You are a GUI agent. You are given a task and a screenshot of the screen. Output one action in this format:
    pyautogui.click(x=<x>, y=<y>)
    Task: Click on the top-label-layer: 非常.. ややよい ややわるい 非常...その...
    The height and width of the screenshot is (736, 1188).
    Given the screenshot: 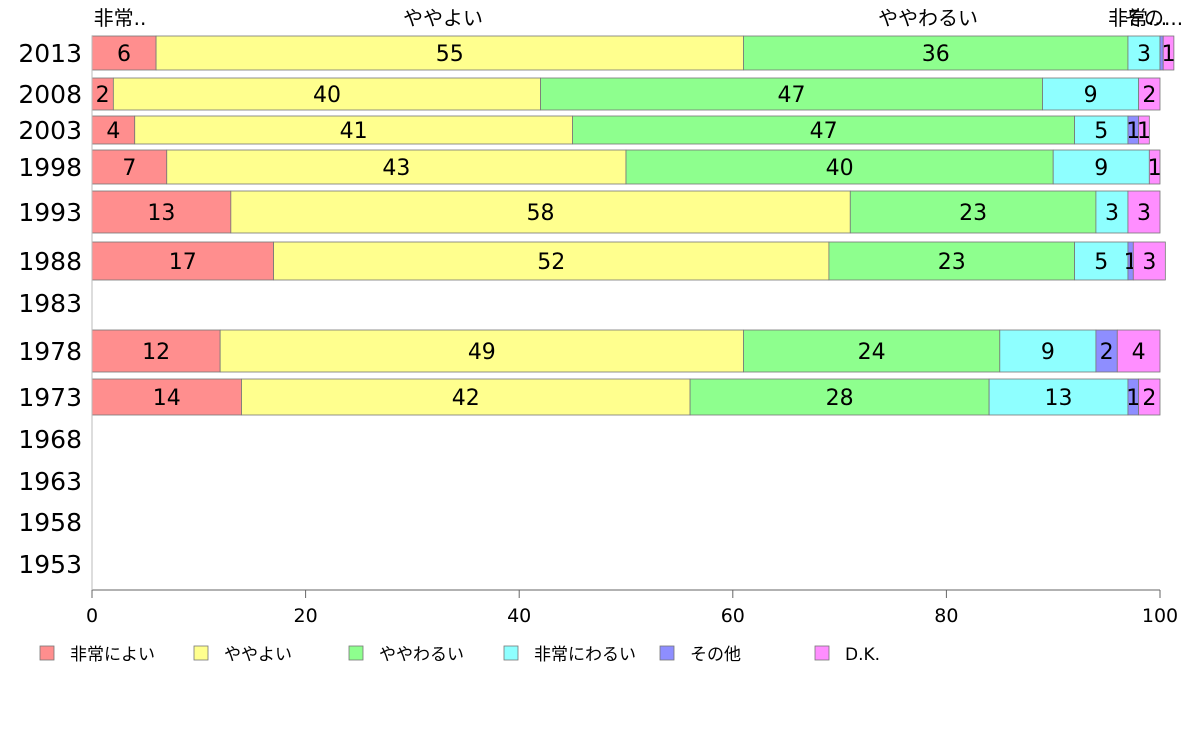 What is the action you would take?
    pyautogui.click(x=638, y=18)
    